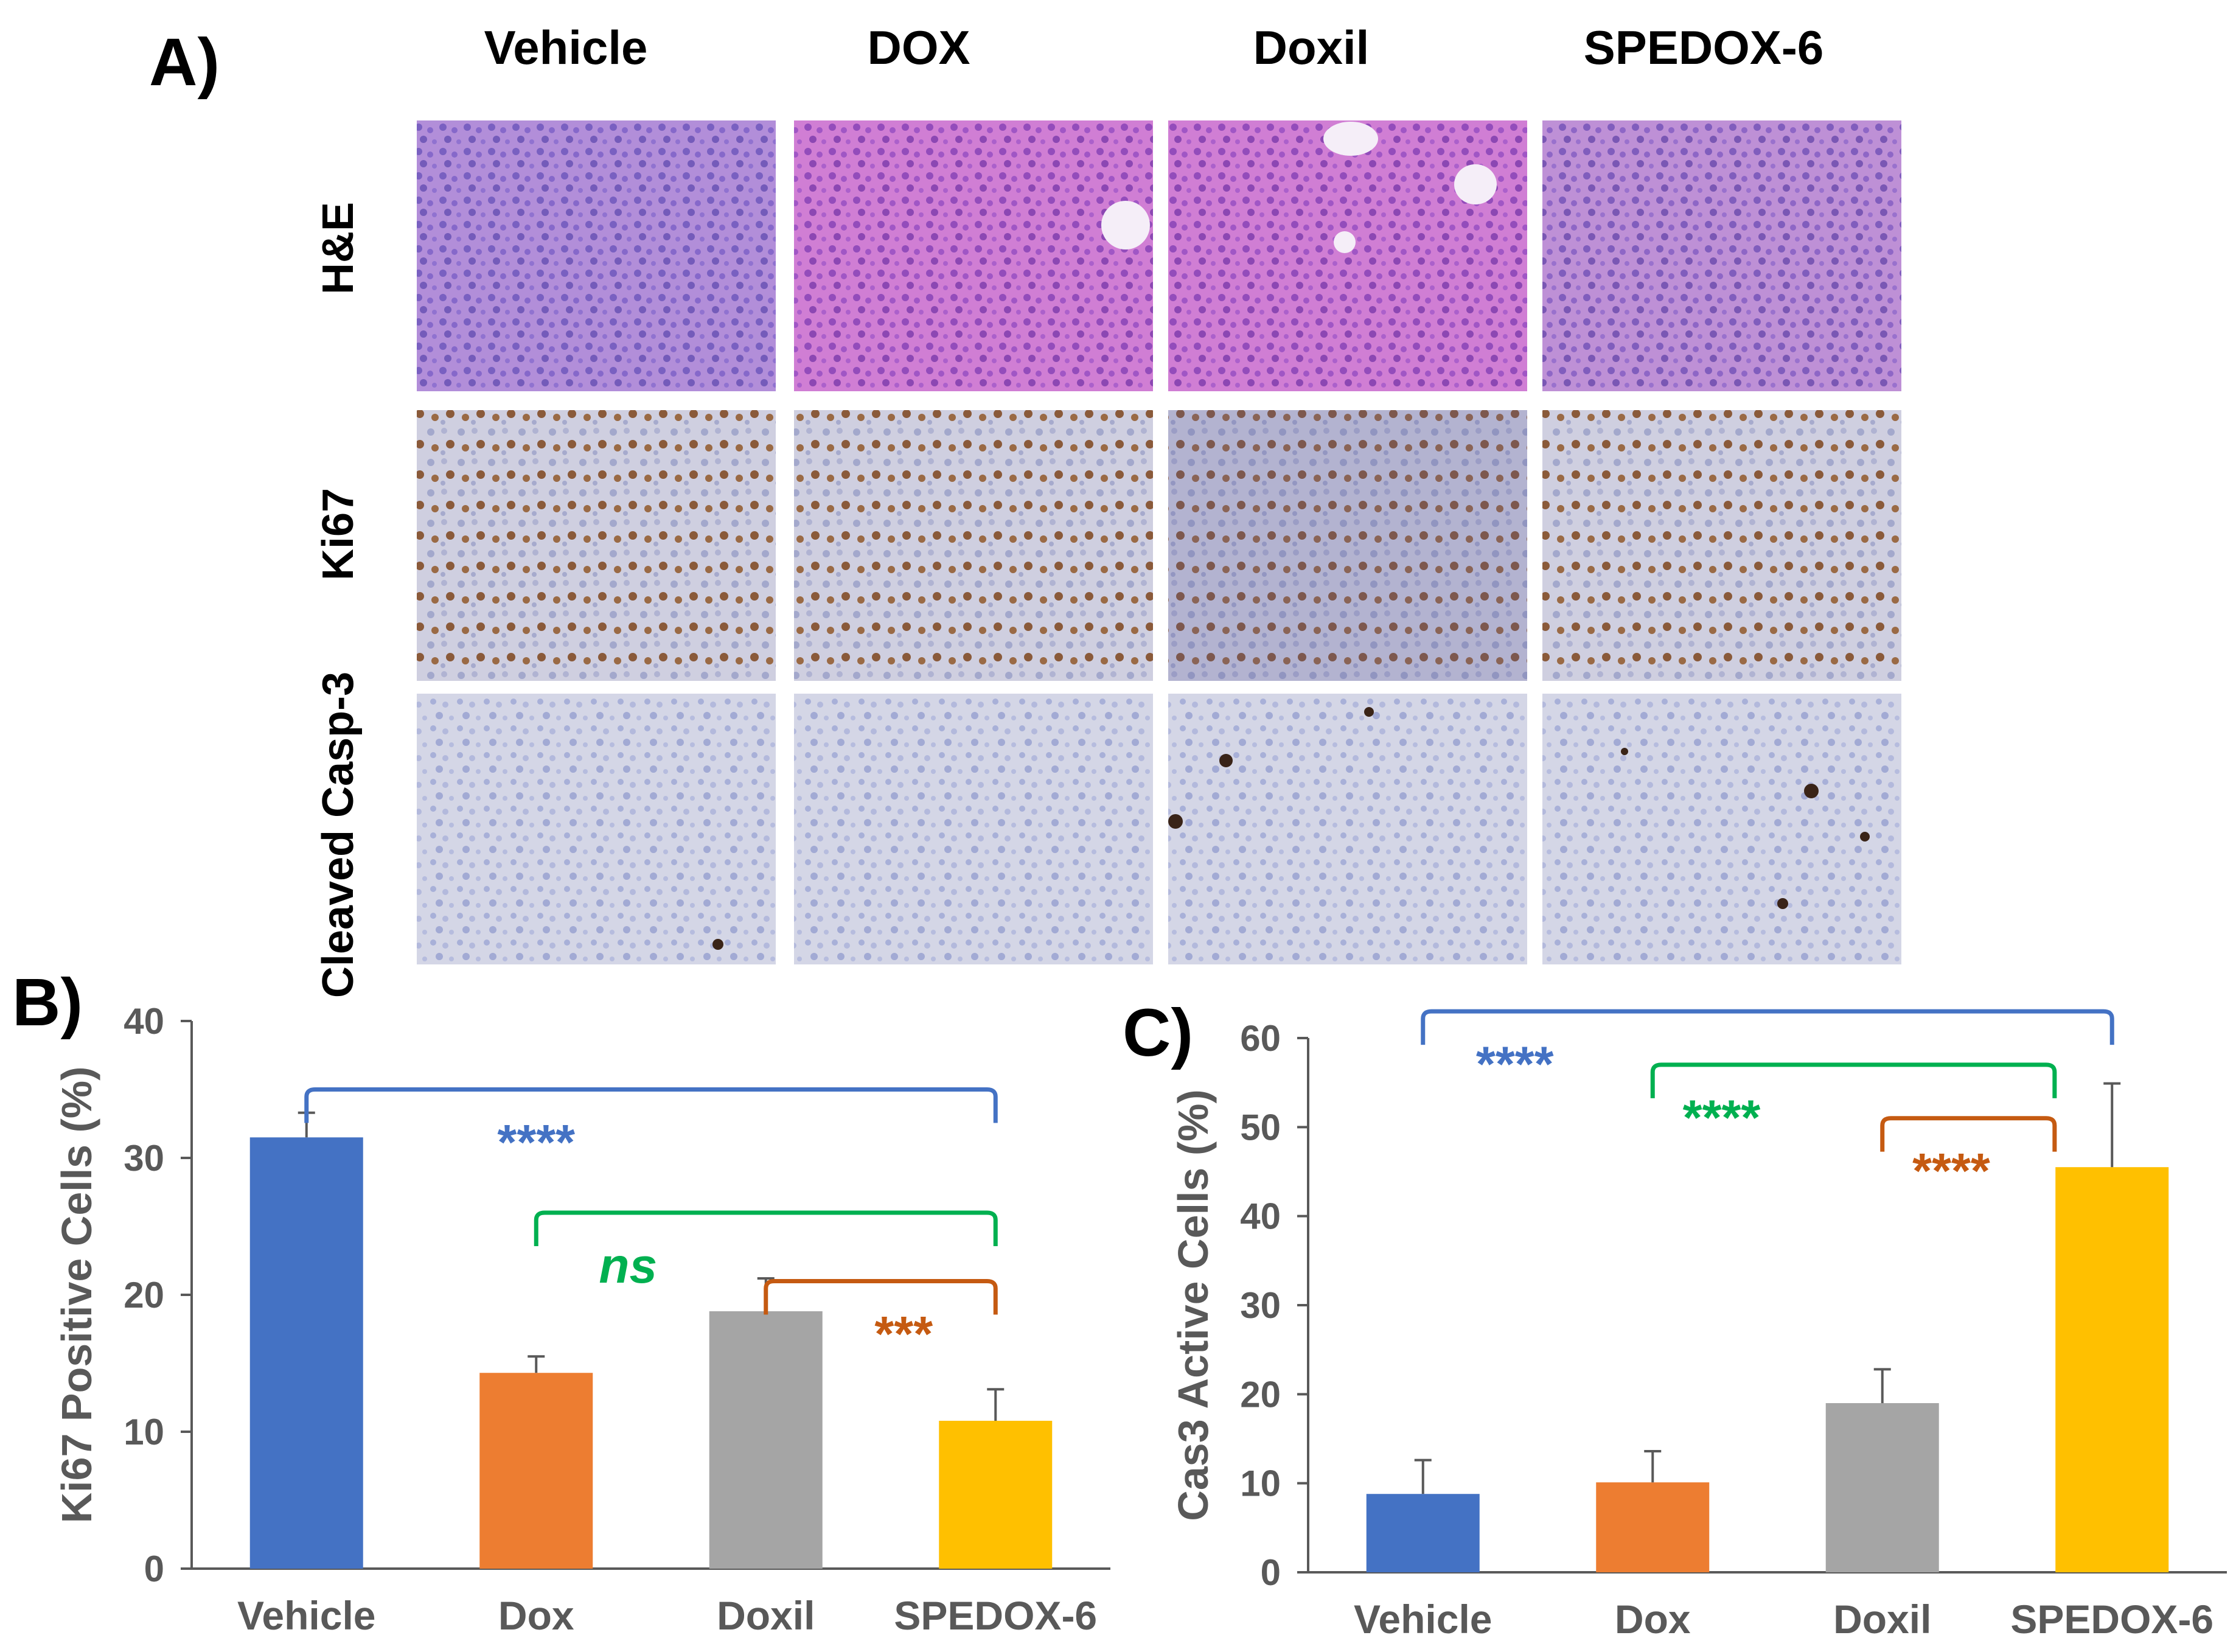  I want to click on tile-ki67-dox, so click(973, 545).